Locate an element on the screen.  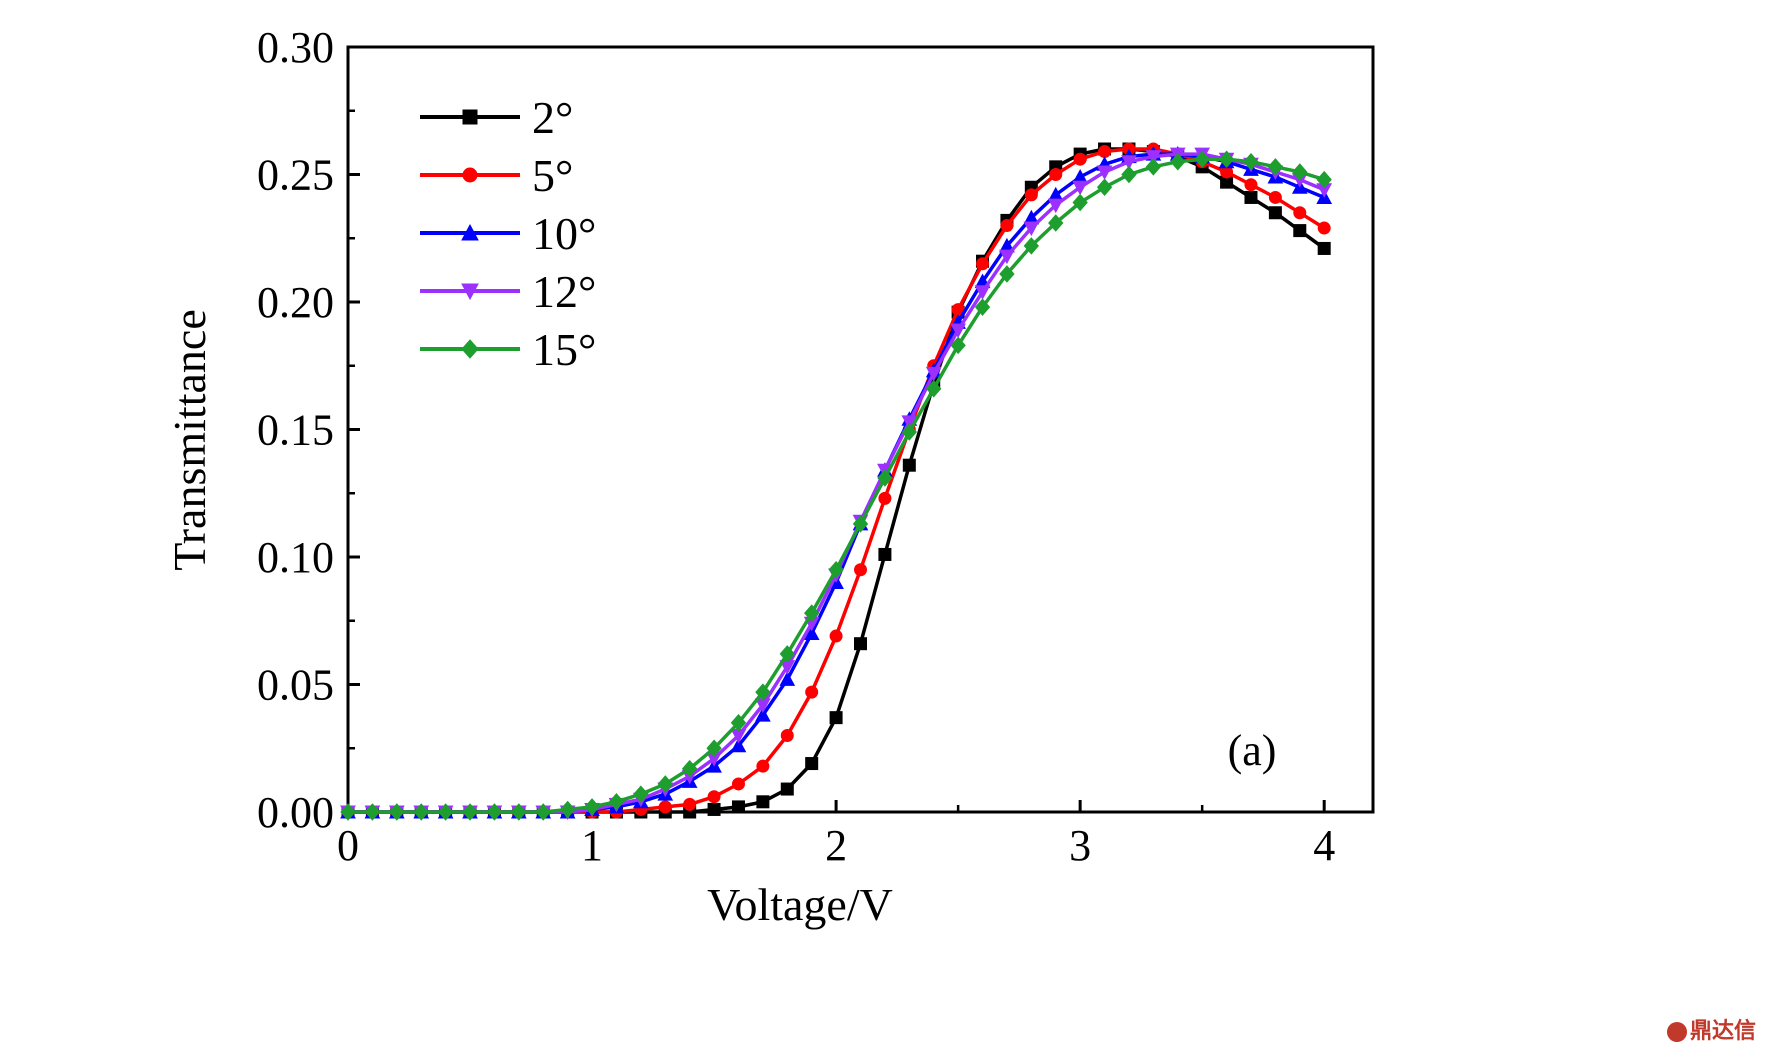
y-tick-label: 0.30 is located at coordinates (295, 47).